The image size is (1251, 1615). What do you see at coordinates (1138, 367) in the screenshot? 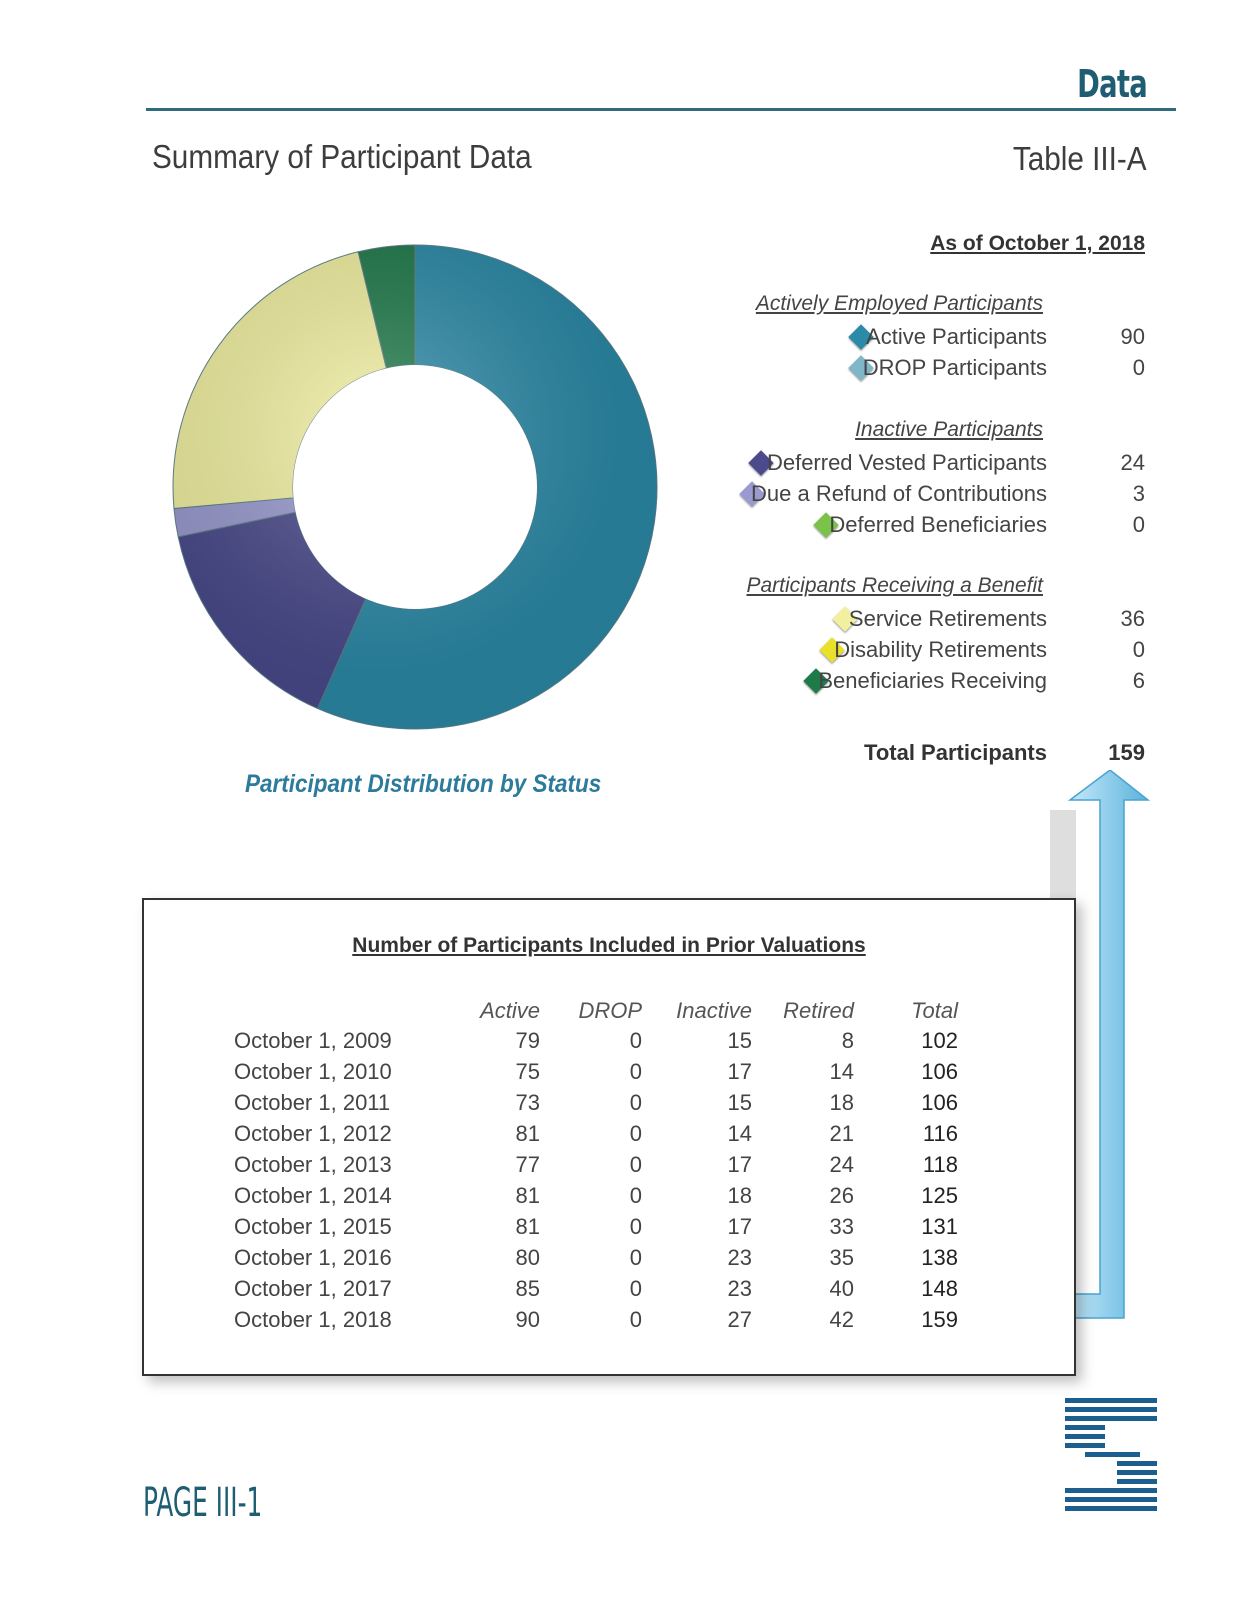
I see `drop-participants-count: 0` at bounding box center [1138, 367].